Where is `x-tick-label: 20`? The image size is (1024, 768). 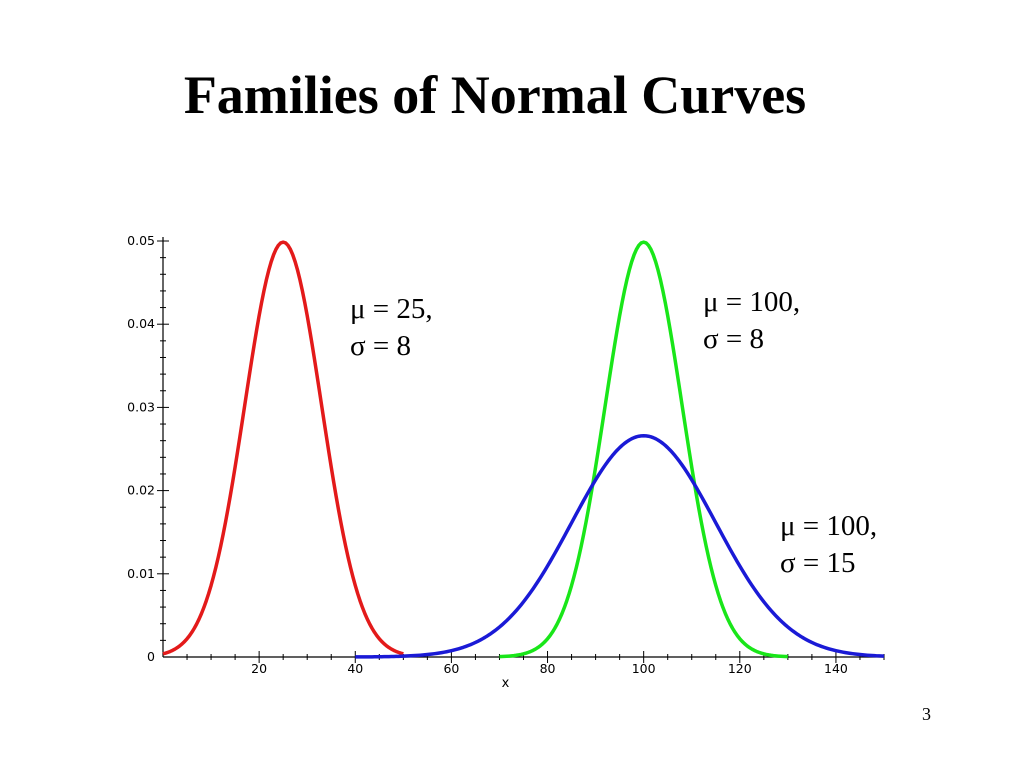 x-tick-label: 20 is located at coordinates (259, 668).